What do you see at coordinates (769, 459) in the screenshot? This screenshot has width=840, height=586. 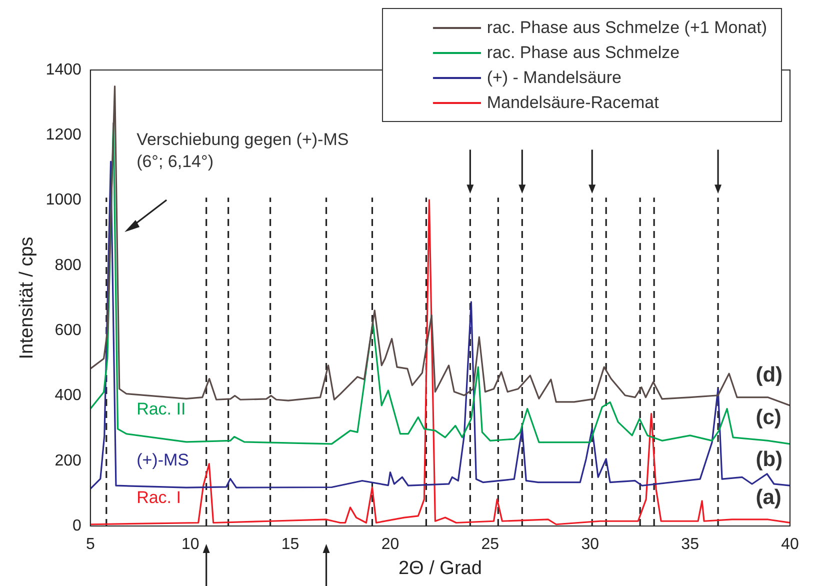 I see `annotation: (b)` at bounding box center [769, 459].